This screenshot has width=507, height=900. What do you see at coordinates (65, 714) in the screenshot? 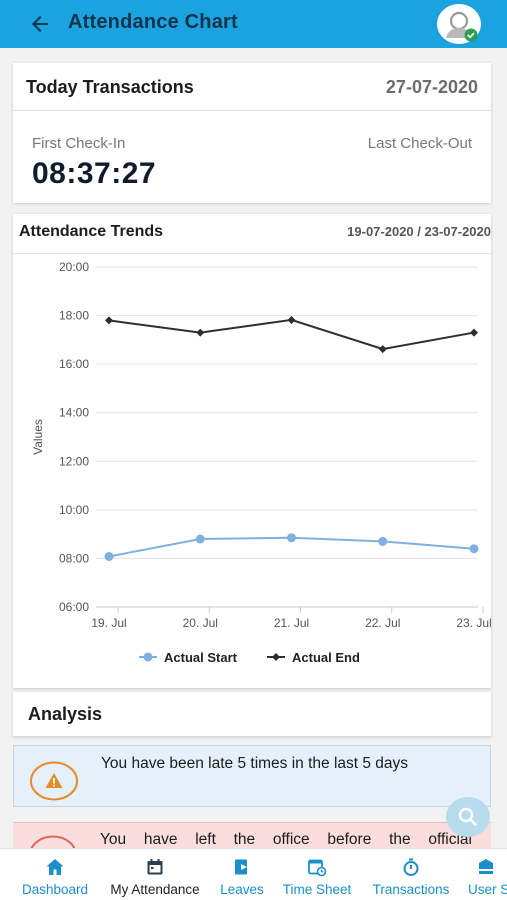
I see `analysis-title: Analysis` at bounding box center [65, 714].